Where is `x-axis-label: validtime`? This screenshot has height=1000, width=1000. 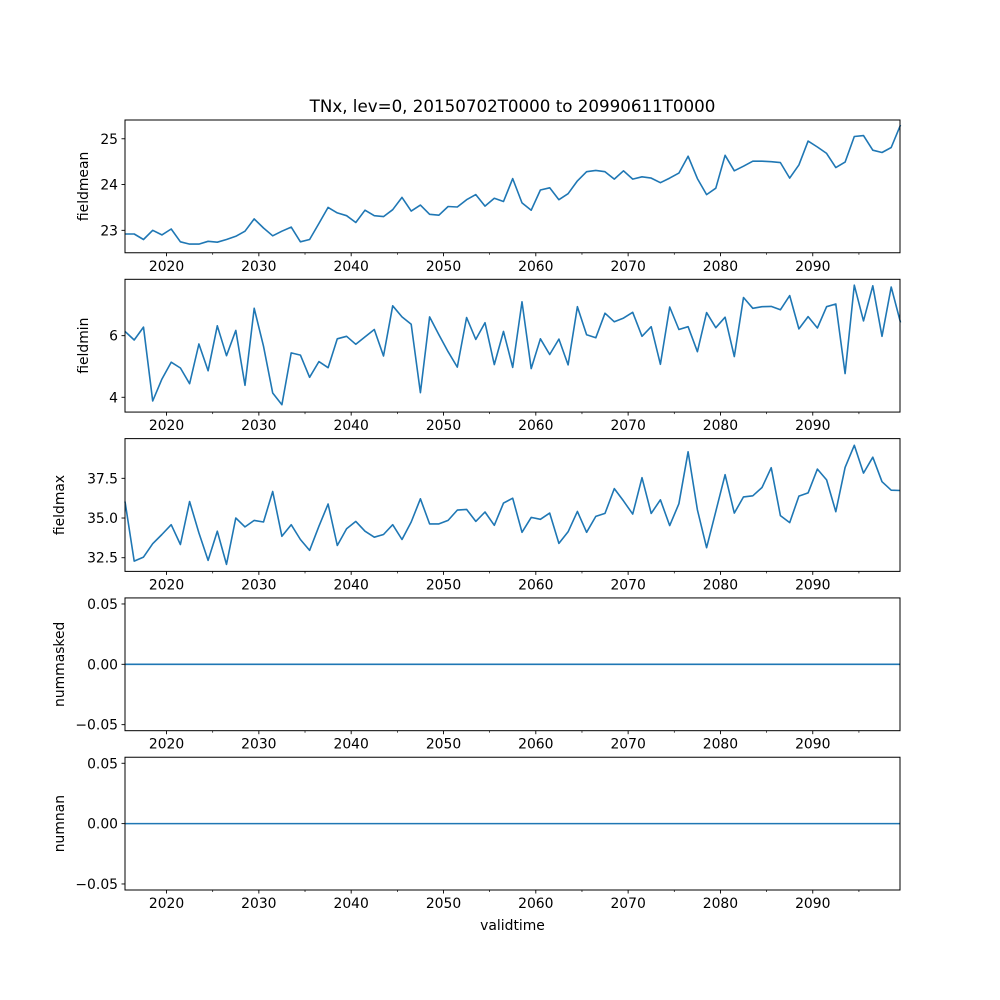 x-axis-label: validtime is located at coordinates (512, 926).